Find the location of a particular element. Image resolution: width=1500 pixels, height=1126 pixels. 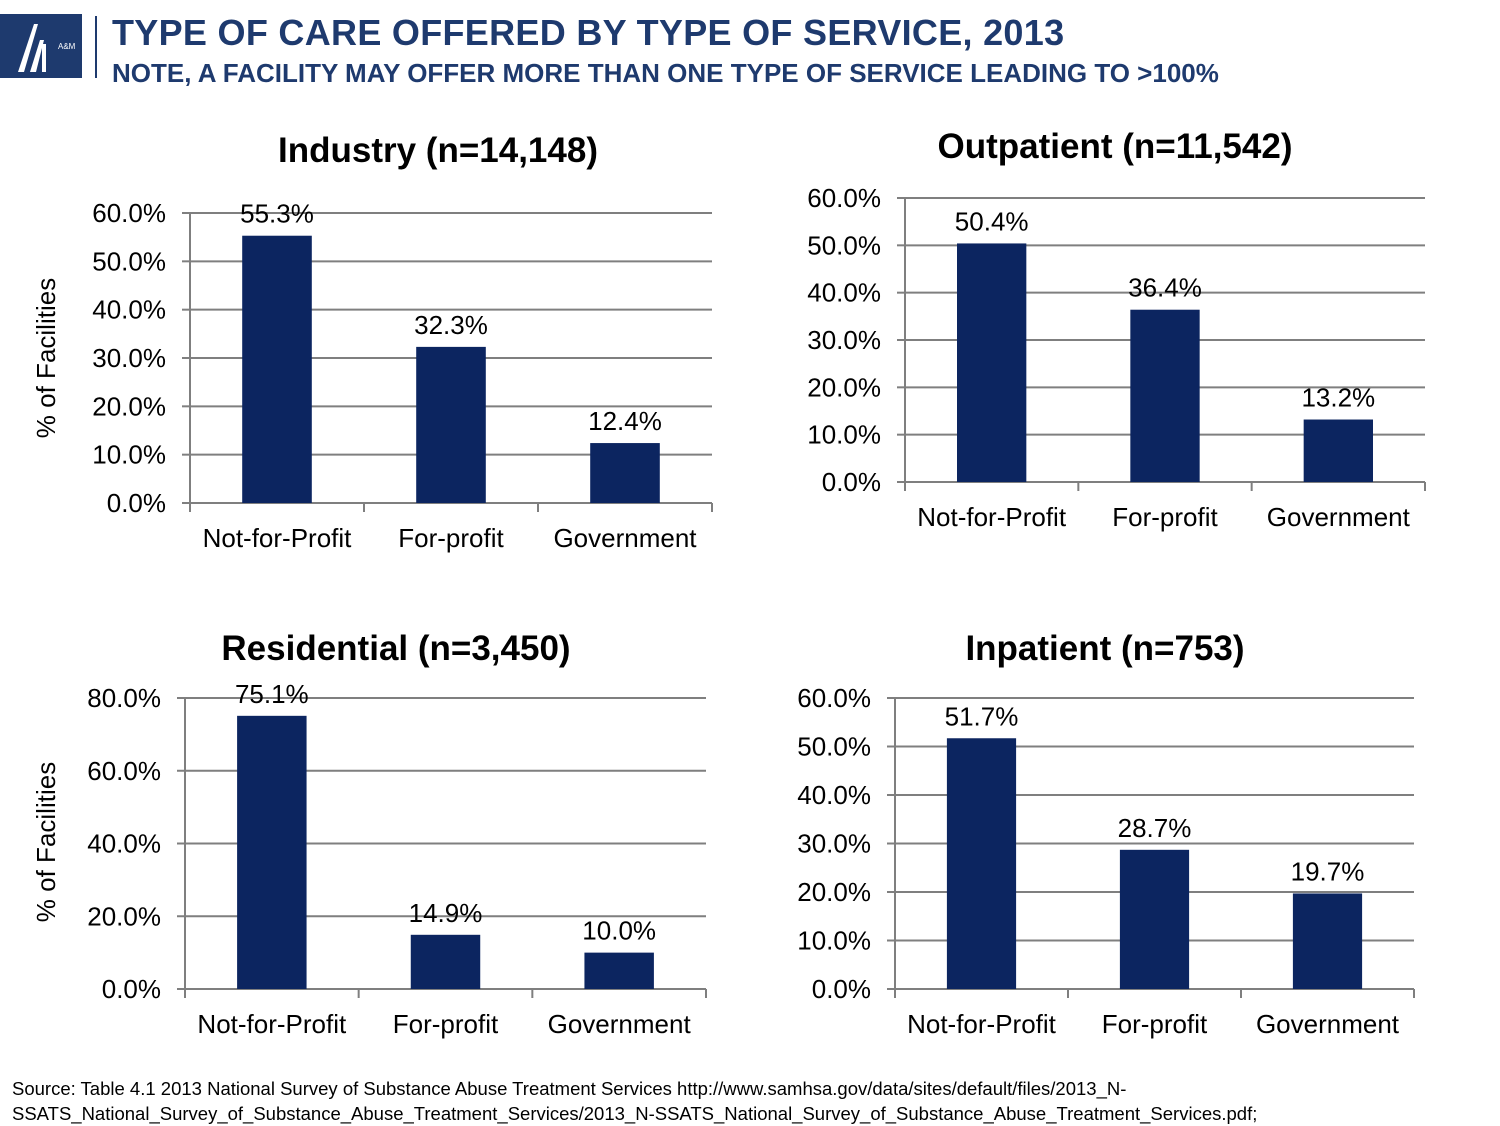

data-label: 55.3% is located at coordinates (277, 214).